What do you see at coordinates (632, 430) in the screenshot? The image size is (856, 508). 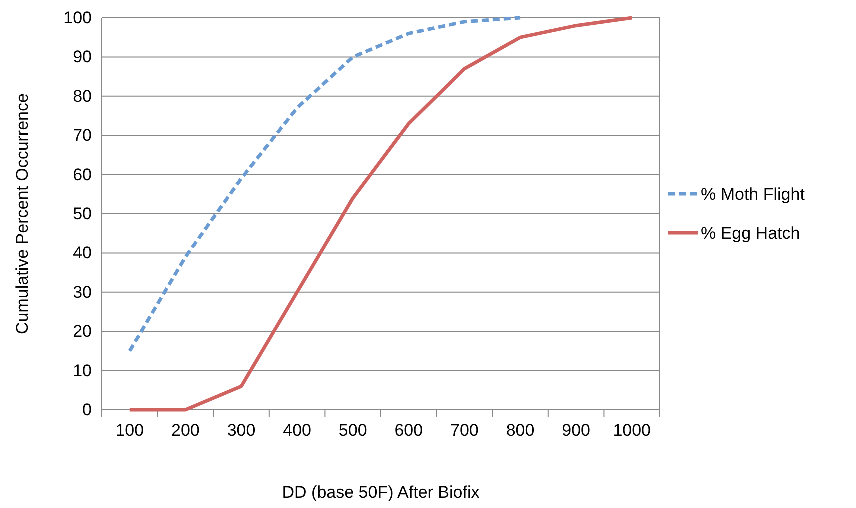 I see `x-tick-label: 1000` at bounding box center [632, 430].